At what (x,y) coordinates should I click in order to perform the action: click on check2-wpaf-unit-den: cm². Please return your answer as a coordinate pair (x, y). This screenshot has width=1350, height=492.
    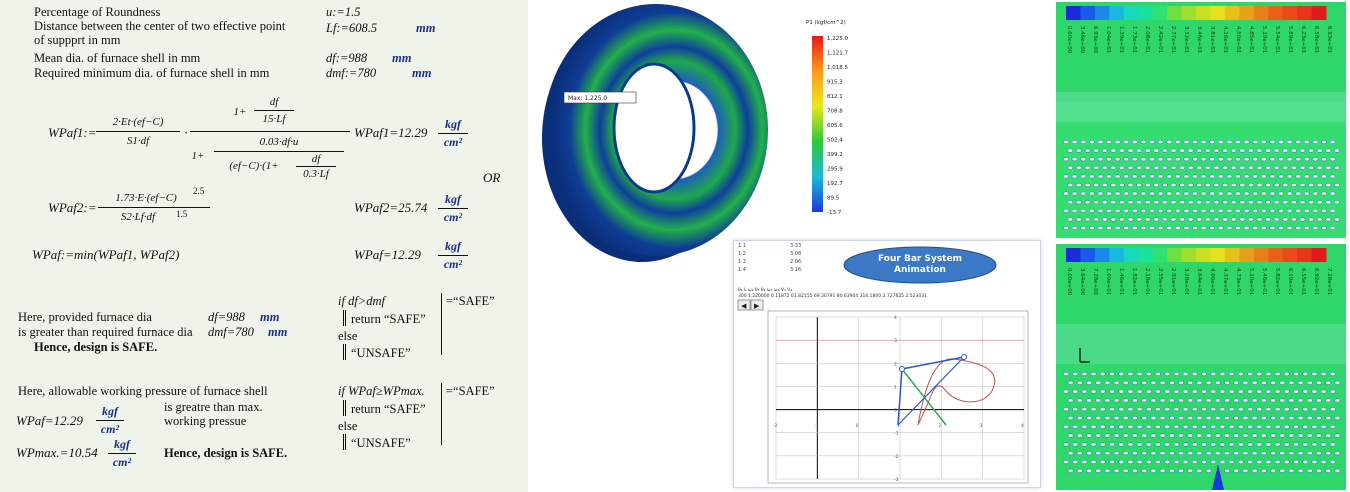
    Looking at the image, I should click on (110, 429).